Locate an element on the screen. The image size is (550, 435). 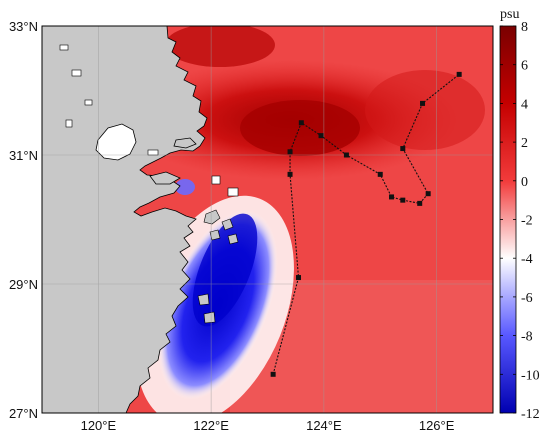
latitude-tick-label: 27°N is located at coordinates (23, 413).